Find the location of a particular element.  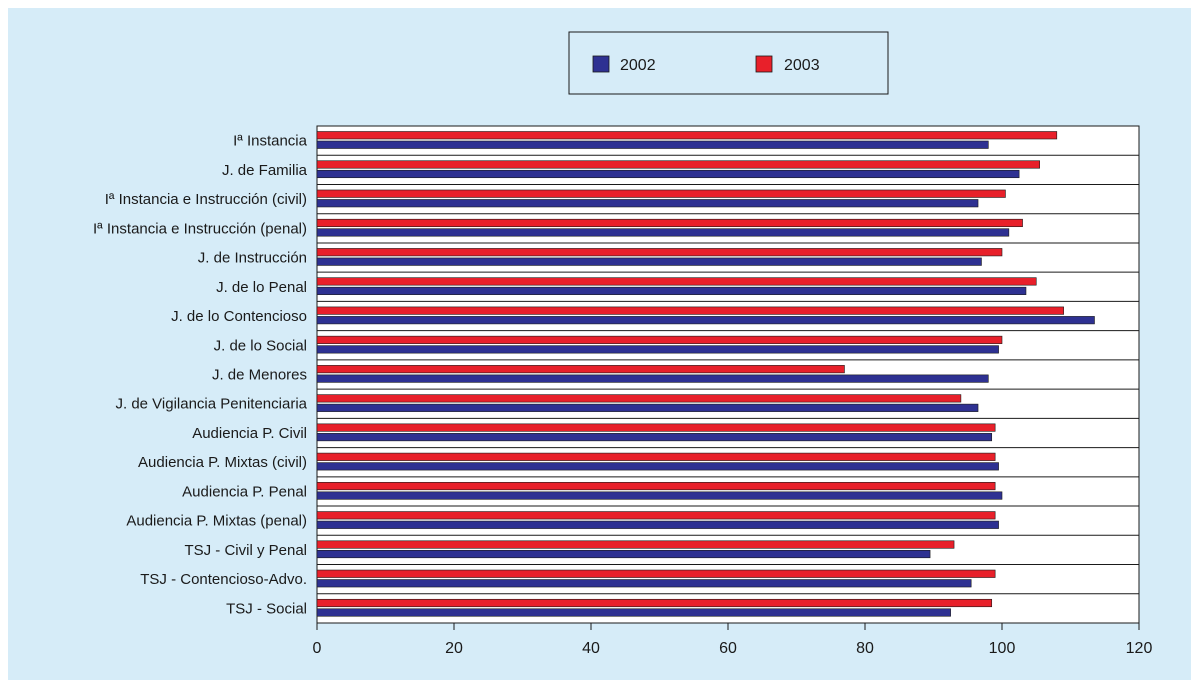

x-axis: 0 20 40 60 80 100 120 is located at coordinates (733, 640).